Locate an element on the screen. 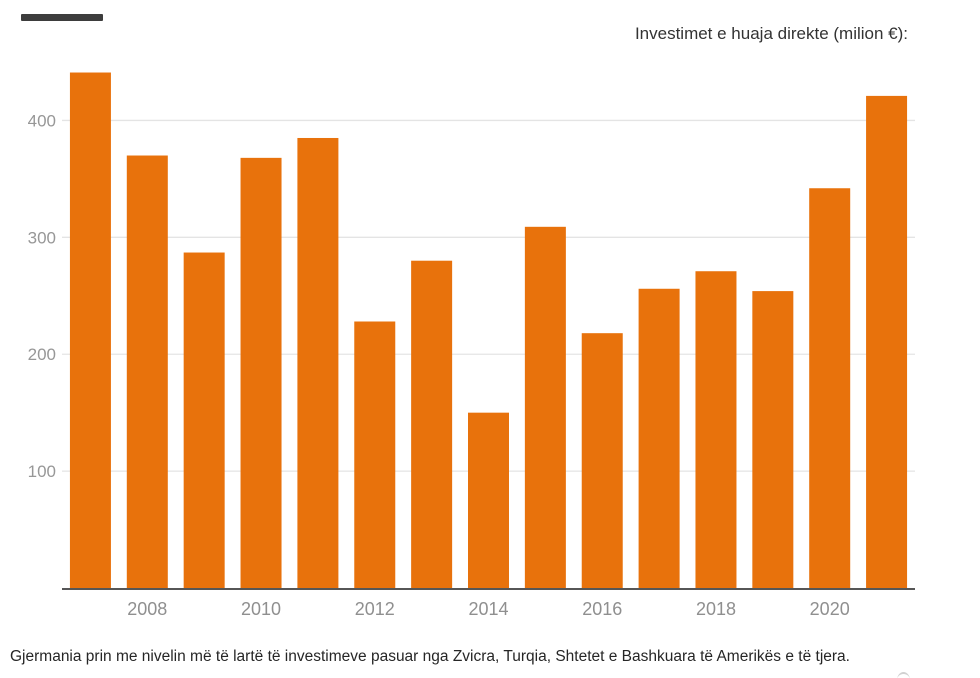  bar-2012 is located at coordinates (375, 454).